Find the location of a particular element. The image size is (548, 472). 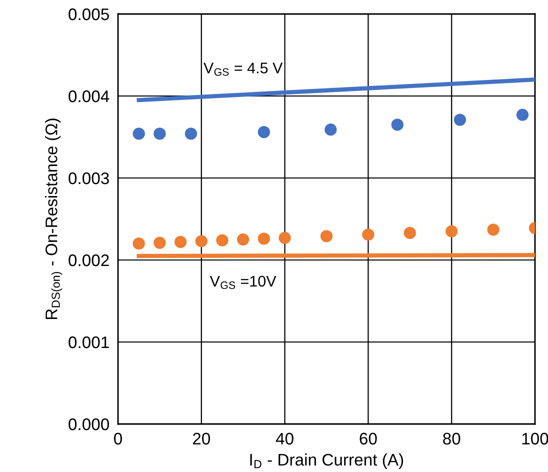

y-tick-label: 0.002 is located at coordinates (88, 260).